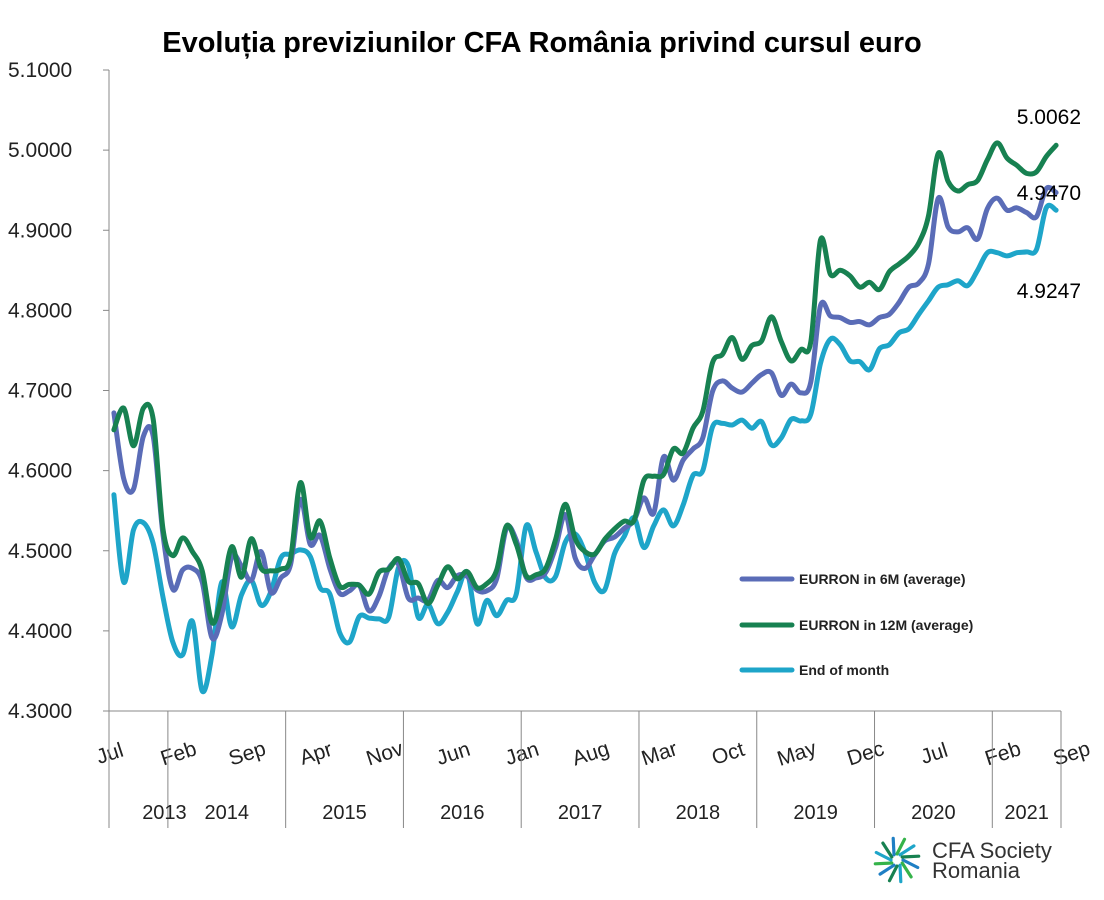 The image size is (1104, 900). Describe the element at coordinates (40, 551) in the screenshot. I see `y-tick-label: 4.5000` at that location.